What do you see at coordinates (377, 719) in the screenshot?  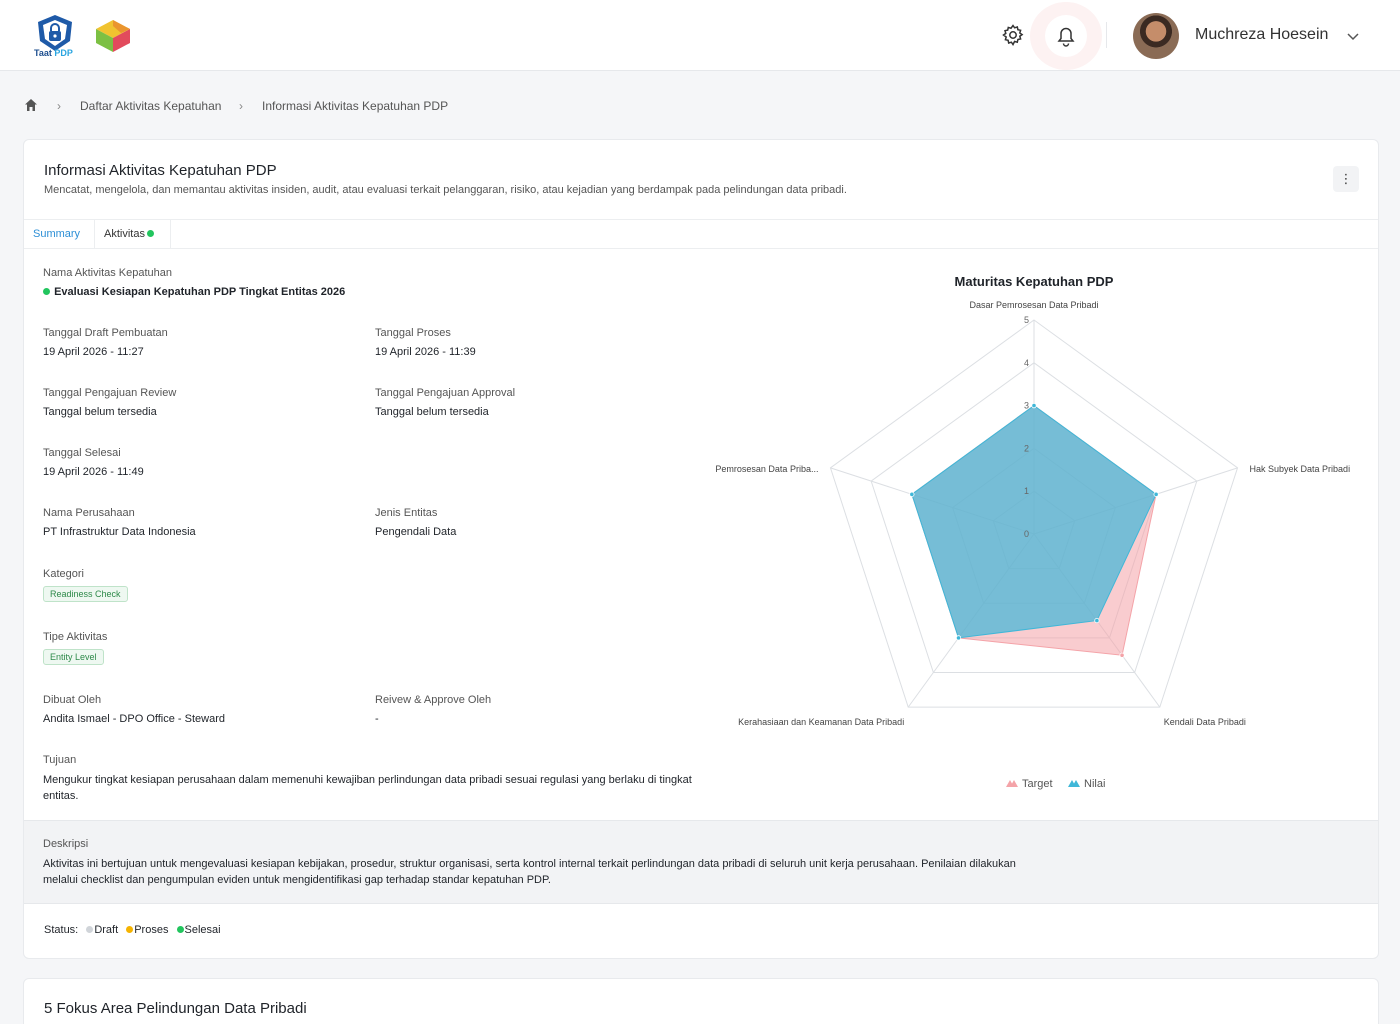 I see `field-value-approve: -` at bounding box center [377, 719].